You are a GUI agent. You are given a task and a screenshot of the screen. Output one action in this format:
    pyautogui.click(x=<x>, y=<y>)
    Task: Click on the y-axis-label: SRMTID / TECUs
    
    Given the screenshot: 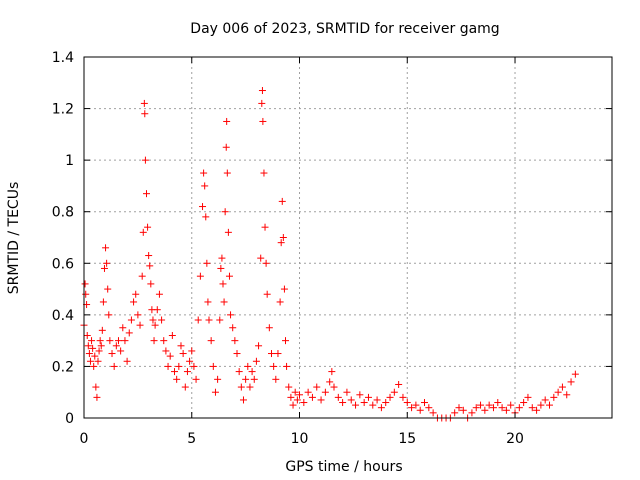 What is the action you would take?
    pyautogui.click(x=14, y=238)
    